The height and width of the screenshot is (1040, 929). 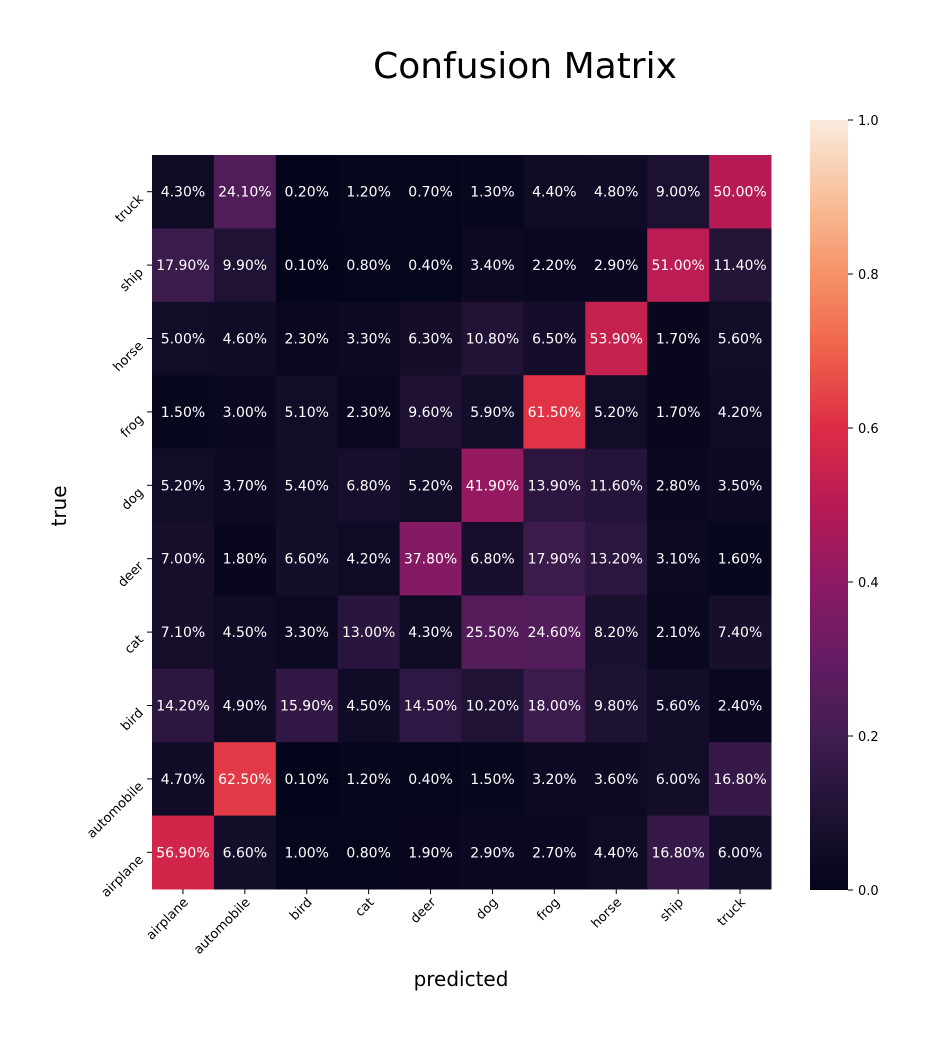 I want to click on y-tick-label: frog, so click(x=132, y=426).